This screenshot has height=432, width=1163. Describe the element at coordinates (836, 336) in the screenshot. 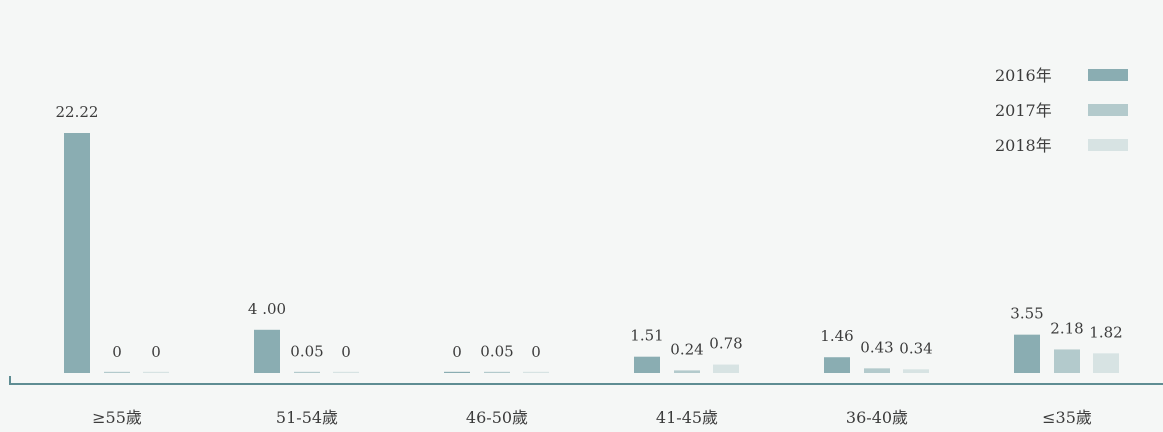

I see `value-label: 1.46` at that location.